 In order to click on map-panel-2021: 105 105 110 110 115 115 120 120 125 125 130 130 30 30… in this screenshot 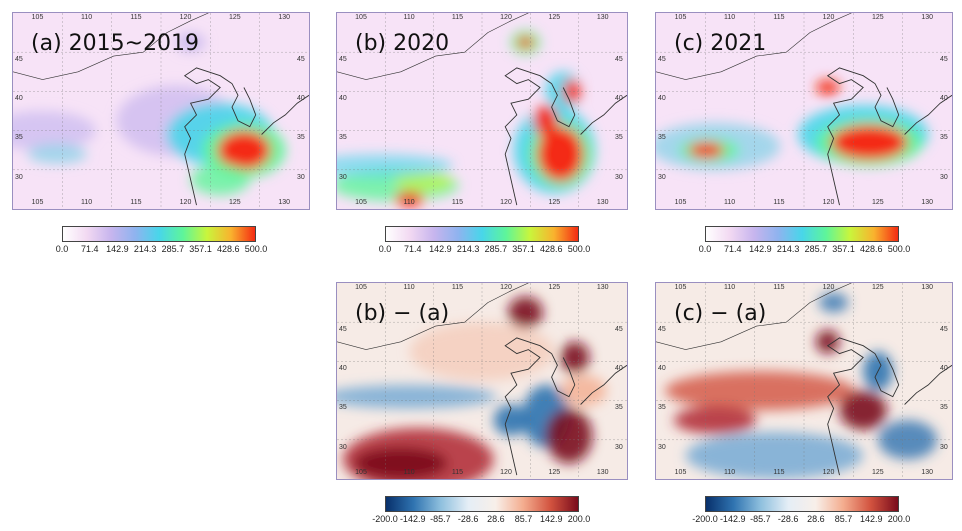, I will do `click(804, 111)`.